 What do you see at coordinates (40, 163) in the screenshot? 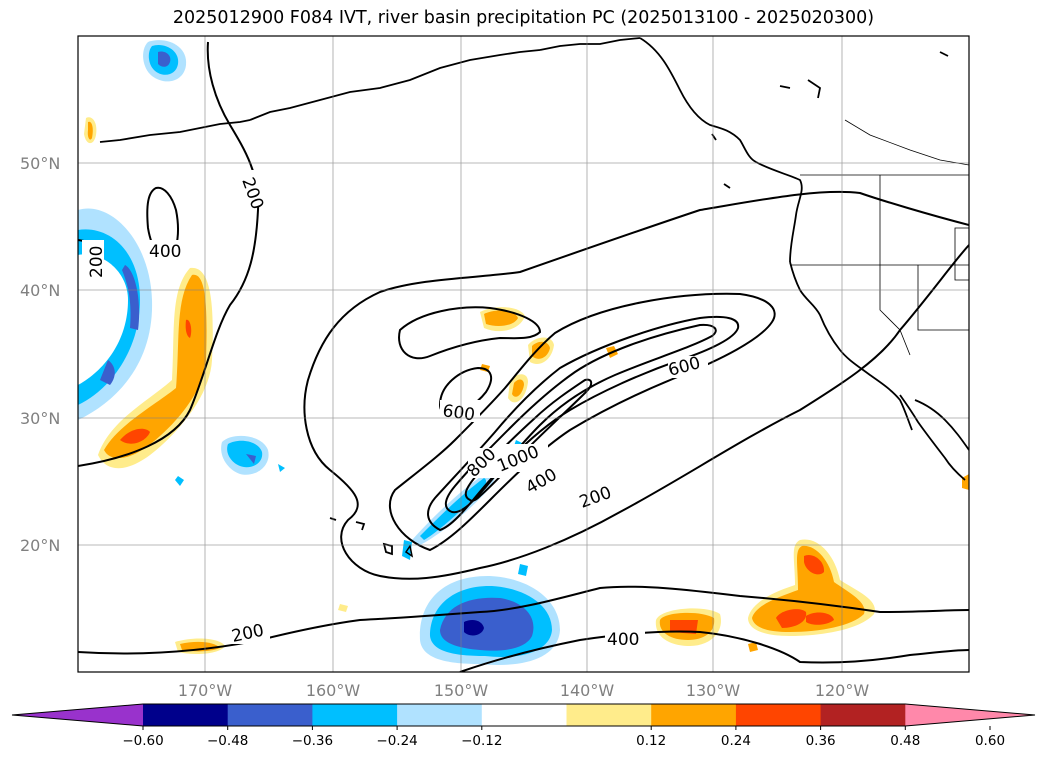
I see `lat-label: 50°N` at bounding box center [40, 163].